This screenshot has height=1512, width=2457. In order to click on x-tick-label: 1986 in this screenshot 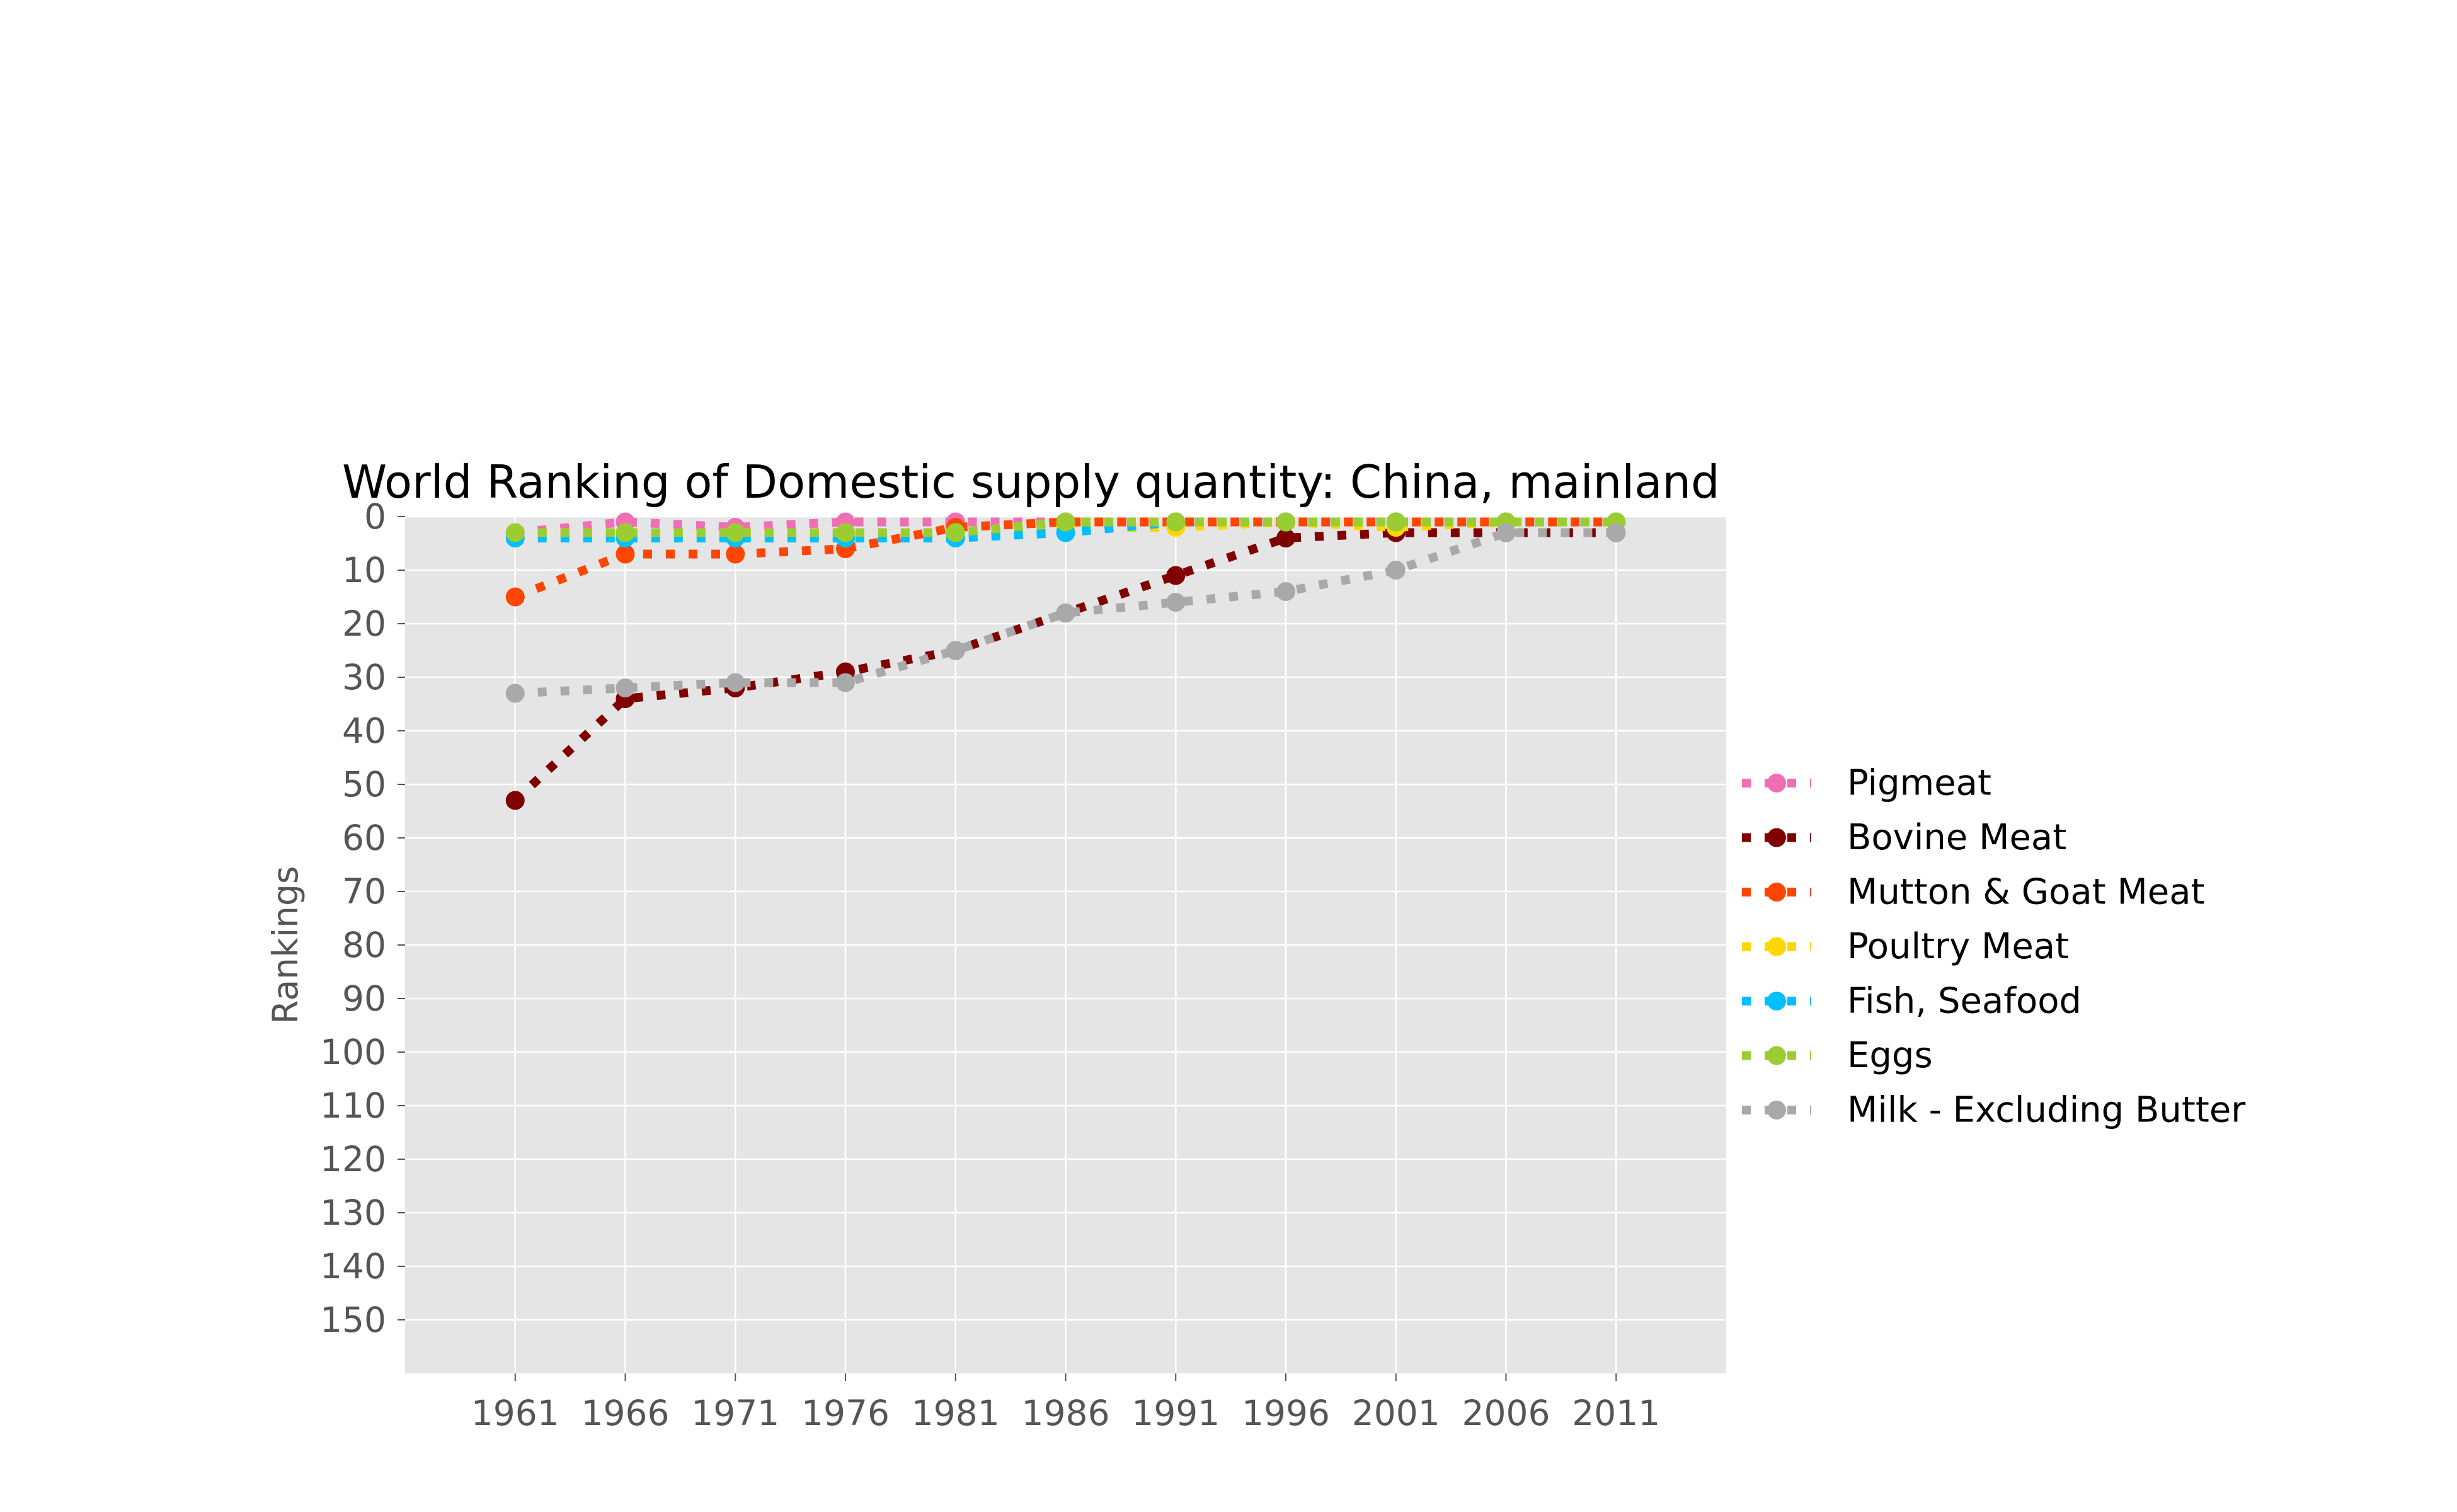, I will do `click(1066, 1413)`.